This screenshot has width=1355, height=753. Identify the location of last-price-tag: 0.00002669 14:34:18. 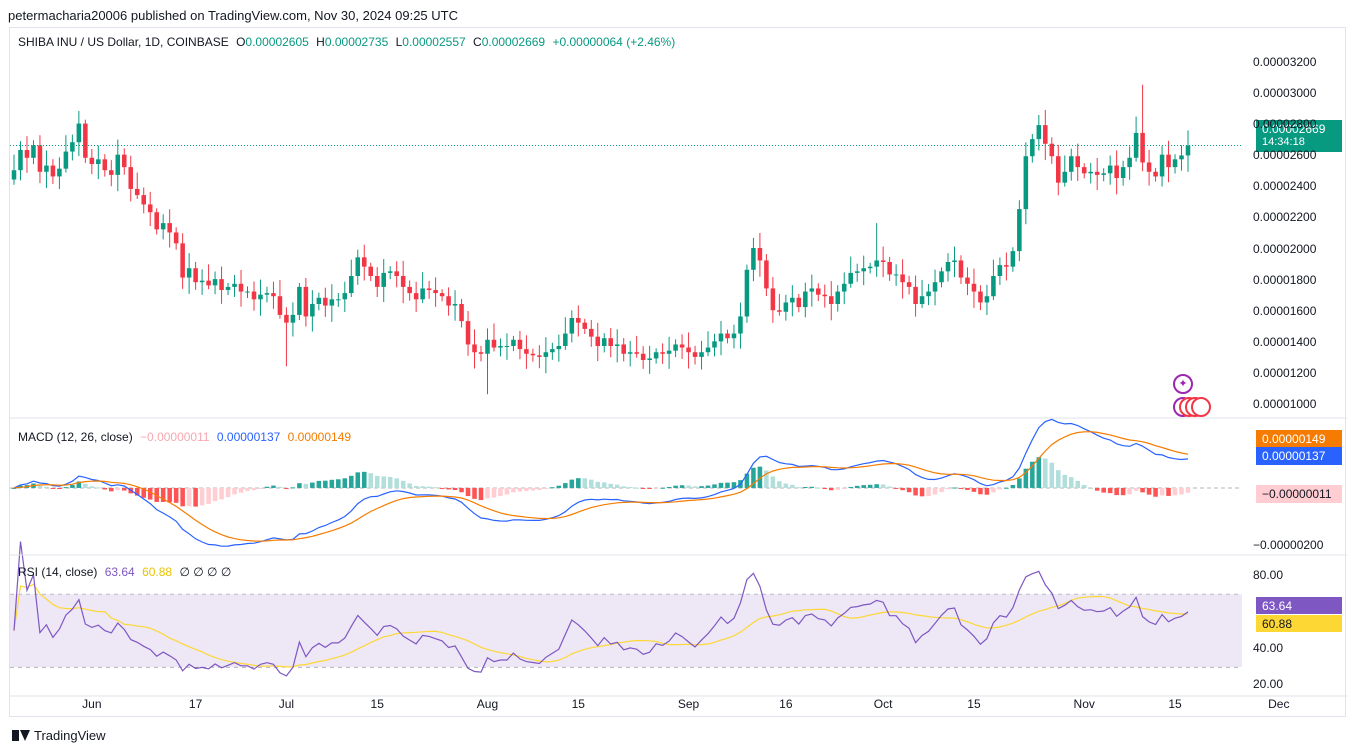
(1299, 136).